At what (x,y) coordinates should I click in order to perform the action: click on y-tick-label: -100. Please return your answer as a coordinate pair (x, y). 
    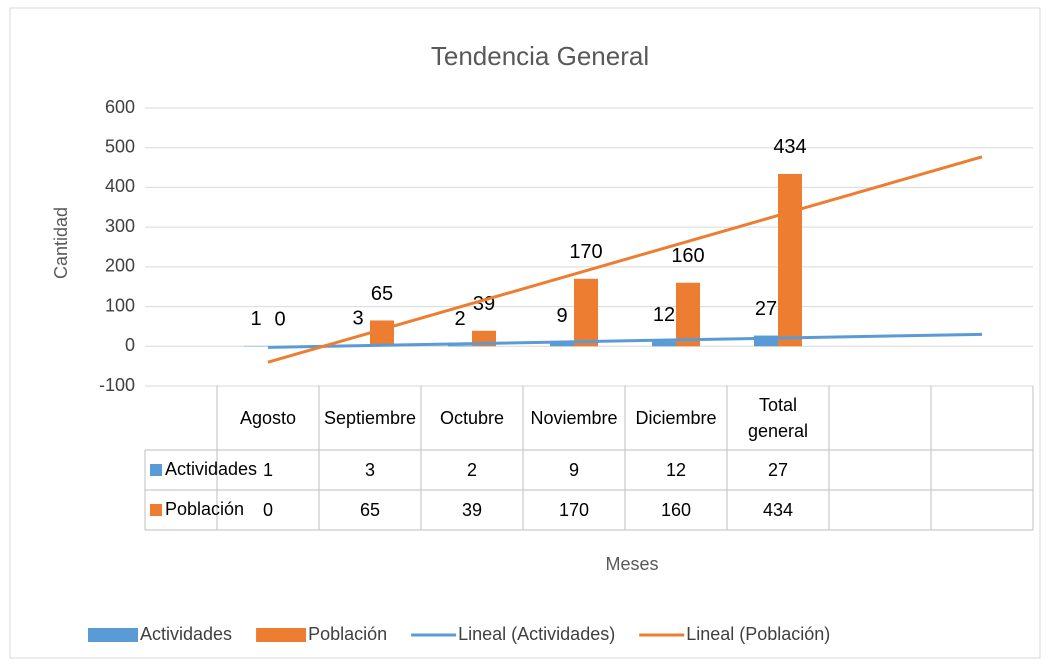
    Looking at the image, I should click on (117, 385).